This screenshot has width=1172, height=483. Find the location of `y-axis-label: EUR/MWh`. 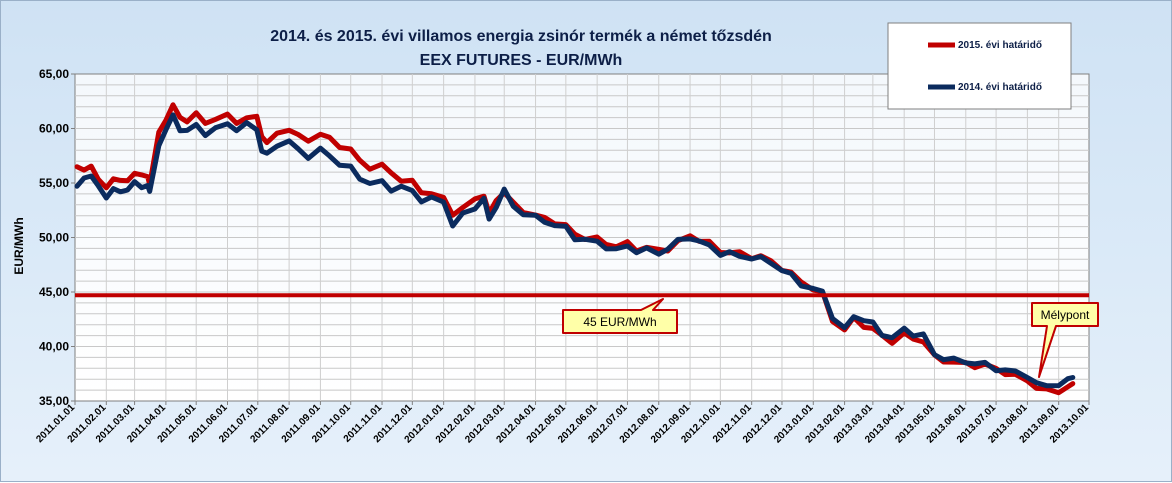

y-axis-label: EUR/MWh is located at coordinates (19, 245).